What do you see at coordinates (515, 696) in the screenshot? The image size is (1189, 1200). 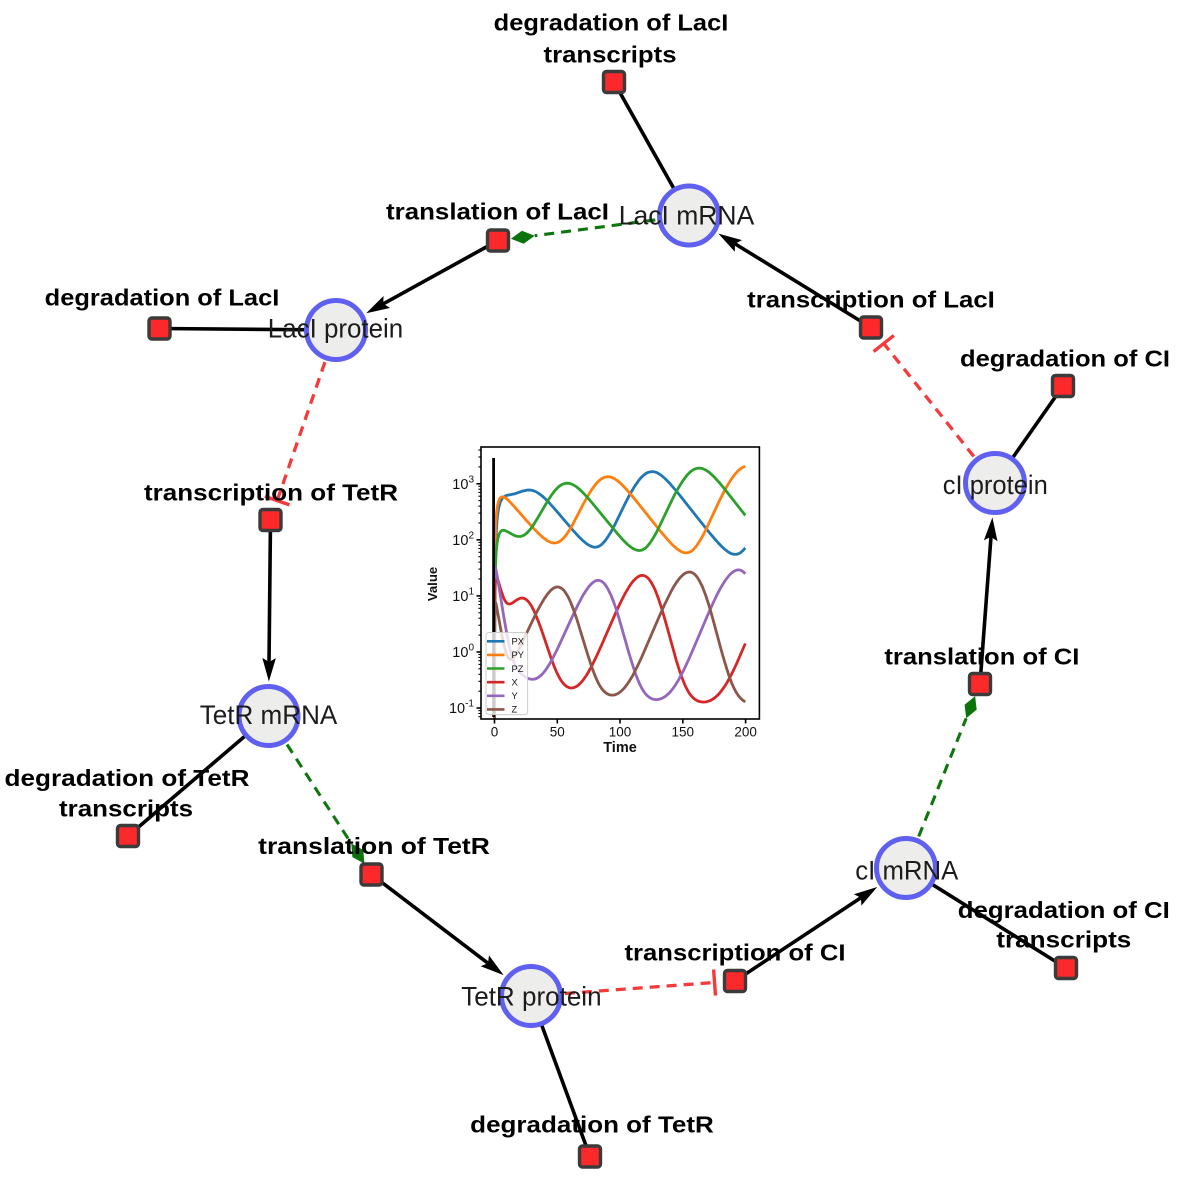 I see `svg-text: Y` at bounding box center [515, 696].